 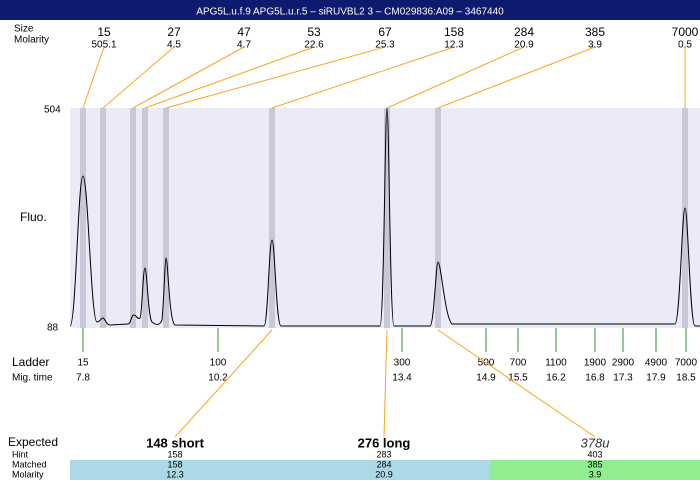 What do you see at coordinates (175, 442) in the screenshot?
I see `expected-name: 148 short` at bounding box center [175, 442].